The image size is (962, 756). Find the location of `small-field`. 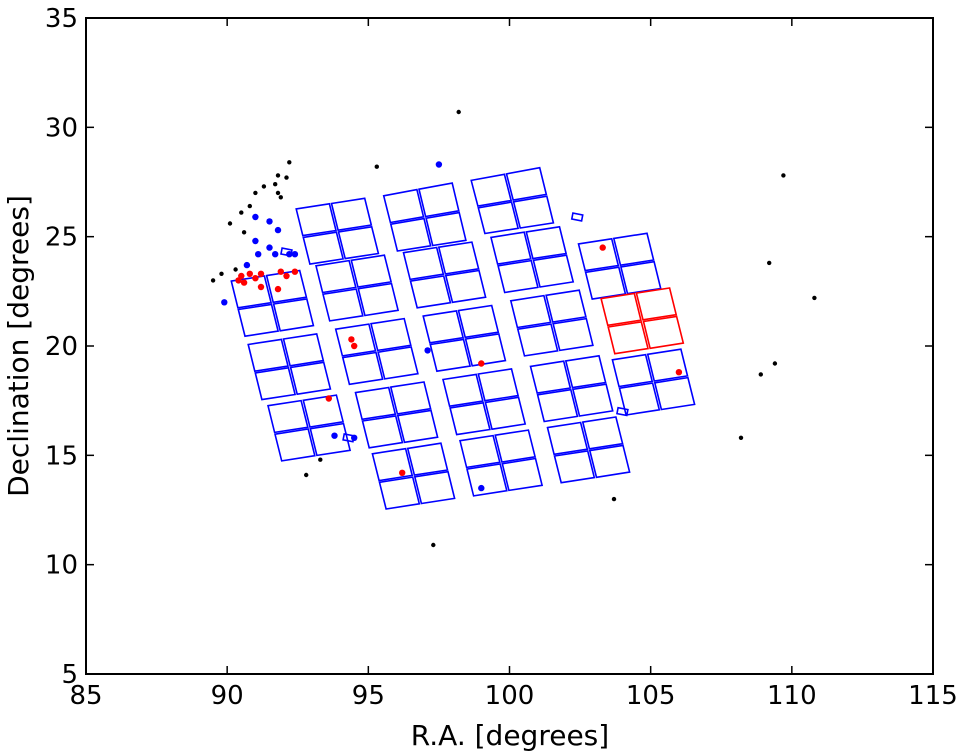

small-field is located at coordinates (577, 217).